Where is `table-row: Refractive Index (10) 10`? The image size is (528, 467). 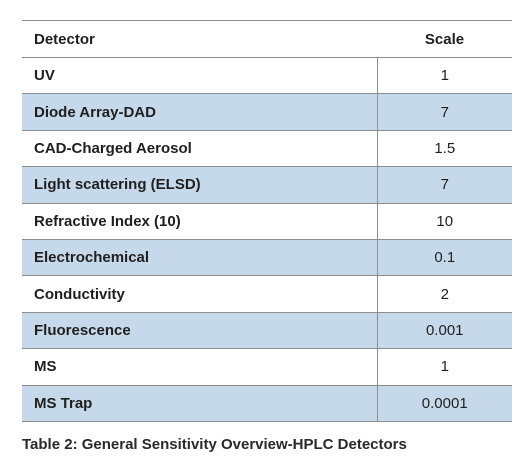 table-row: Refractive Index (10) 10 is located at coordinates (267, 221).